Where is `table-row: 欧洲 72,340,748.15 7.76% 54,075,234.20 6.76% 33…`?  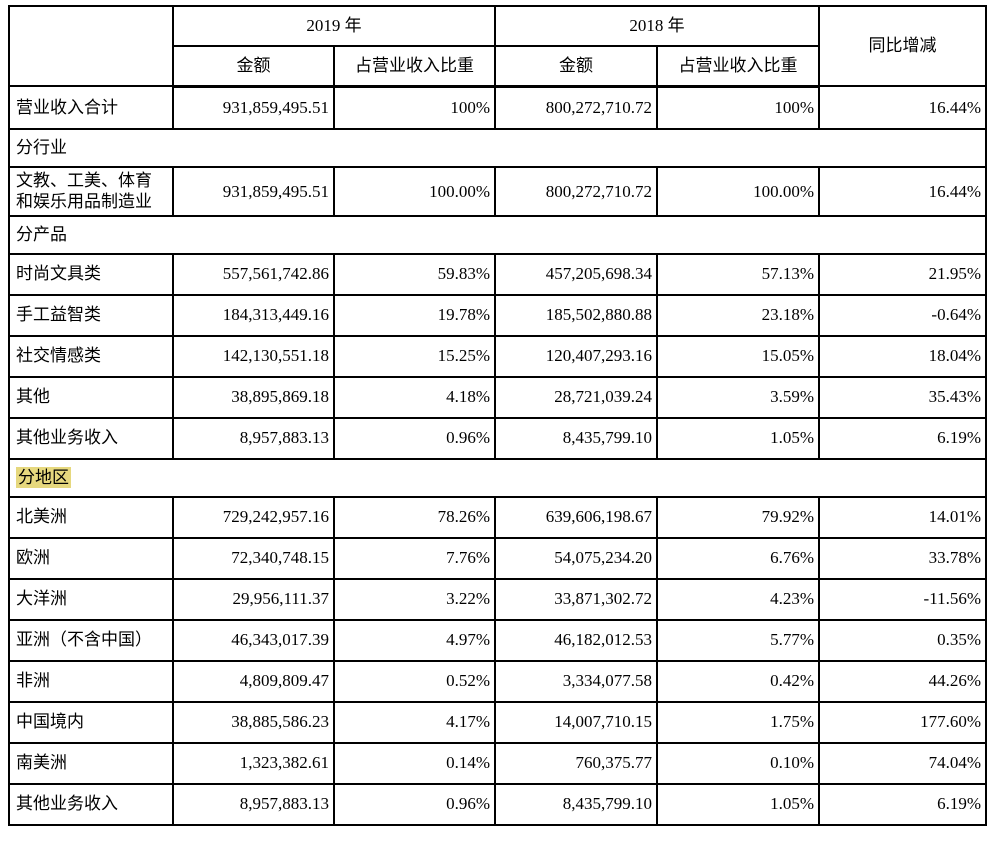
table-row: 欧洲 72,340,748.15 7.76% 54,075,234.20 6.76% 33… is located at coordinates (497, 558).